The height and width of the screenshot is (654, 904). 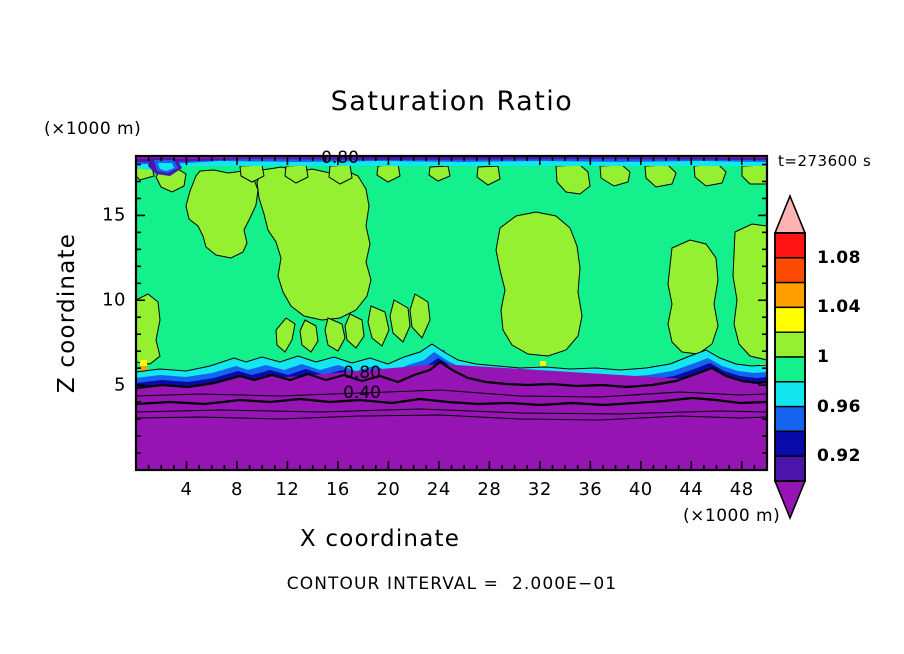 What do you see at coordinates (839, 307) in the screenshot?
I see `colorbar-tick-label: 1.04` at bounding box center [839, 307].